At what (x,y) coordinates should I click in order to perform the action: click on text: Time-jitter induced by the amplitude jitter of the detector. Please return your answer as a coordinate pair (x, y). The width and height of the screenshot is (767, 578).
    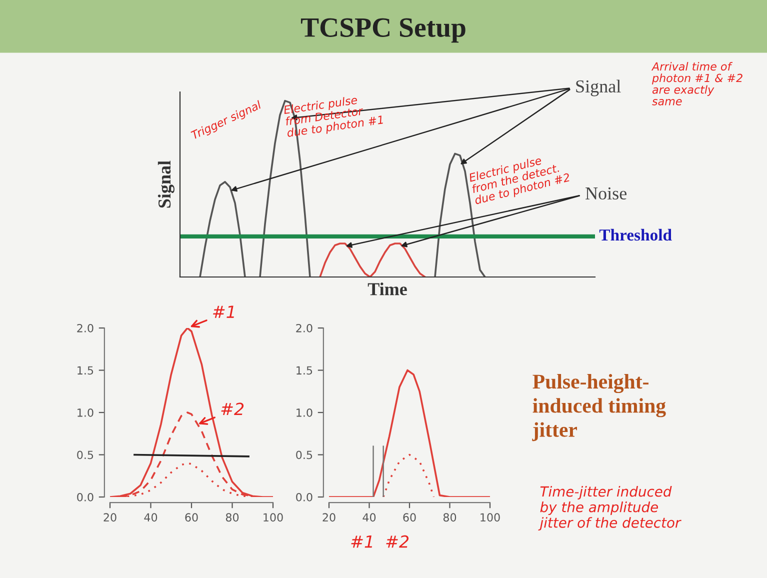
    Looking at the image, I should click on (610, 508).